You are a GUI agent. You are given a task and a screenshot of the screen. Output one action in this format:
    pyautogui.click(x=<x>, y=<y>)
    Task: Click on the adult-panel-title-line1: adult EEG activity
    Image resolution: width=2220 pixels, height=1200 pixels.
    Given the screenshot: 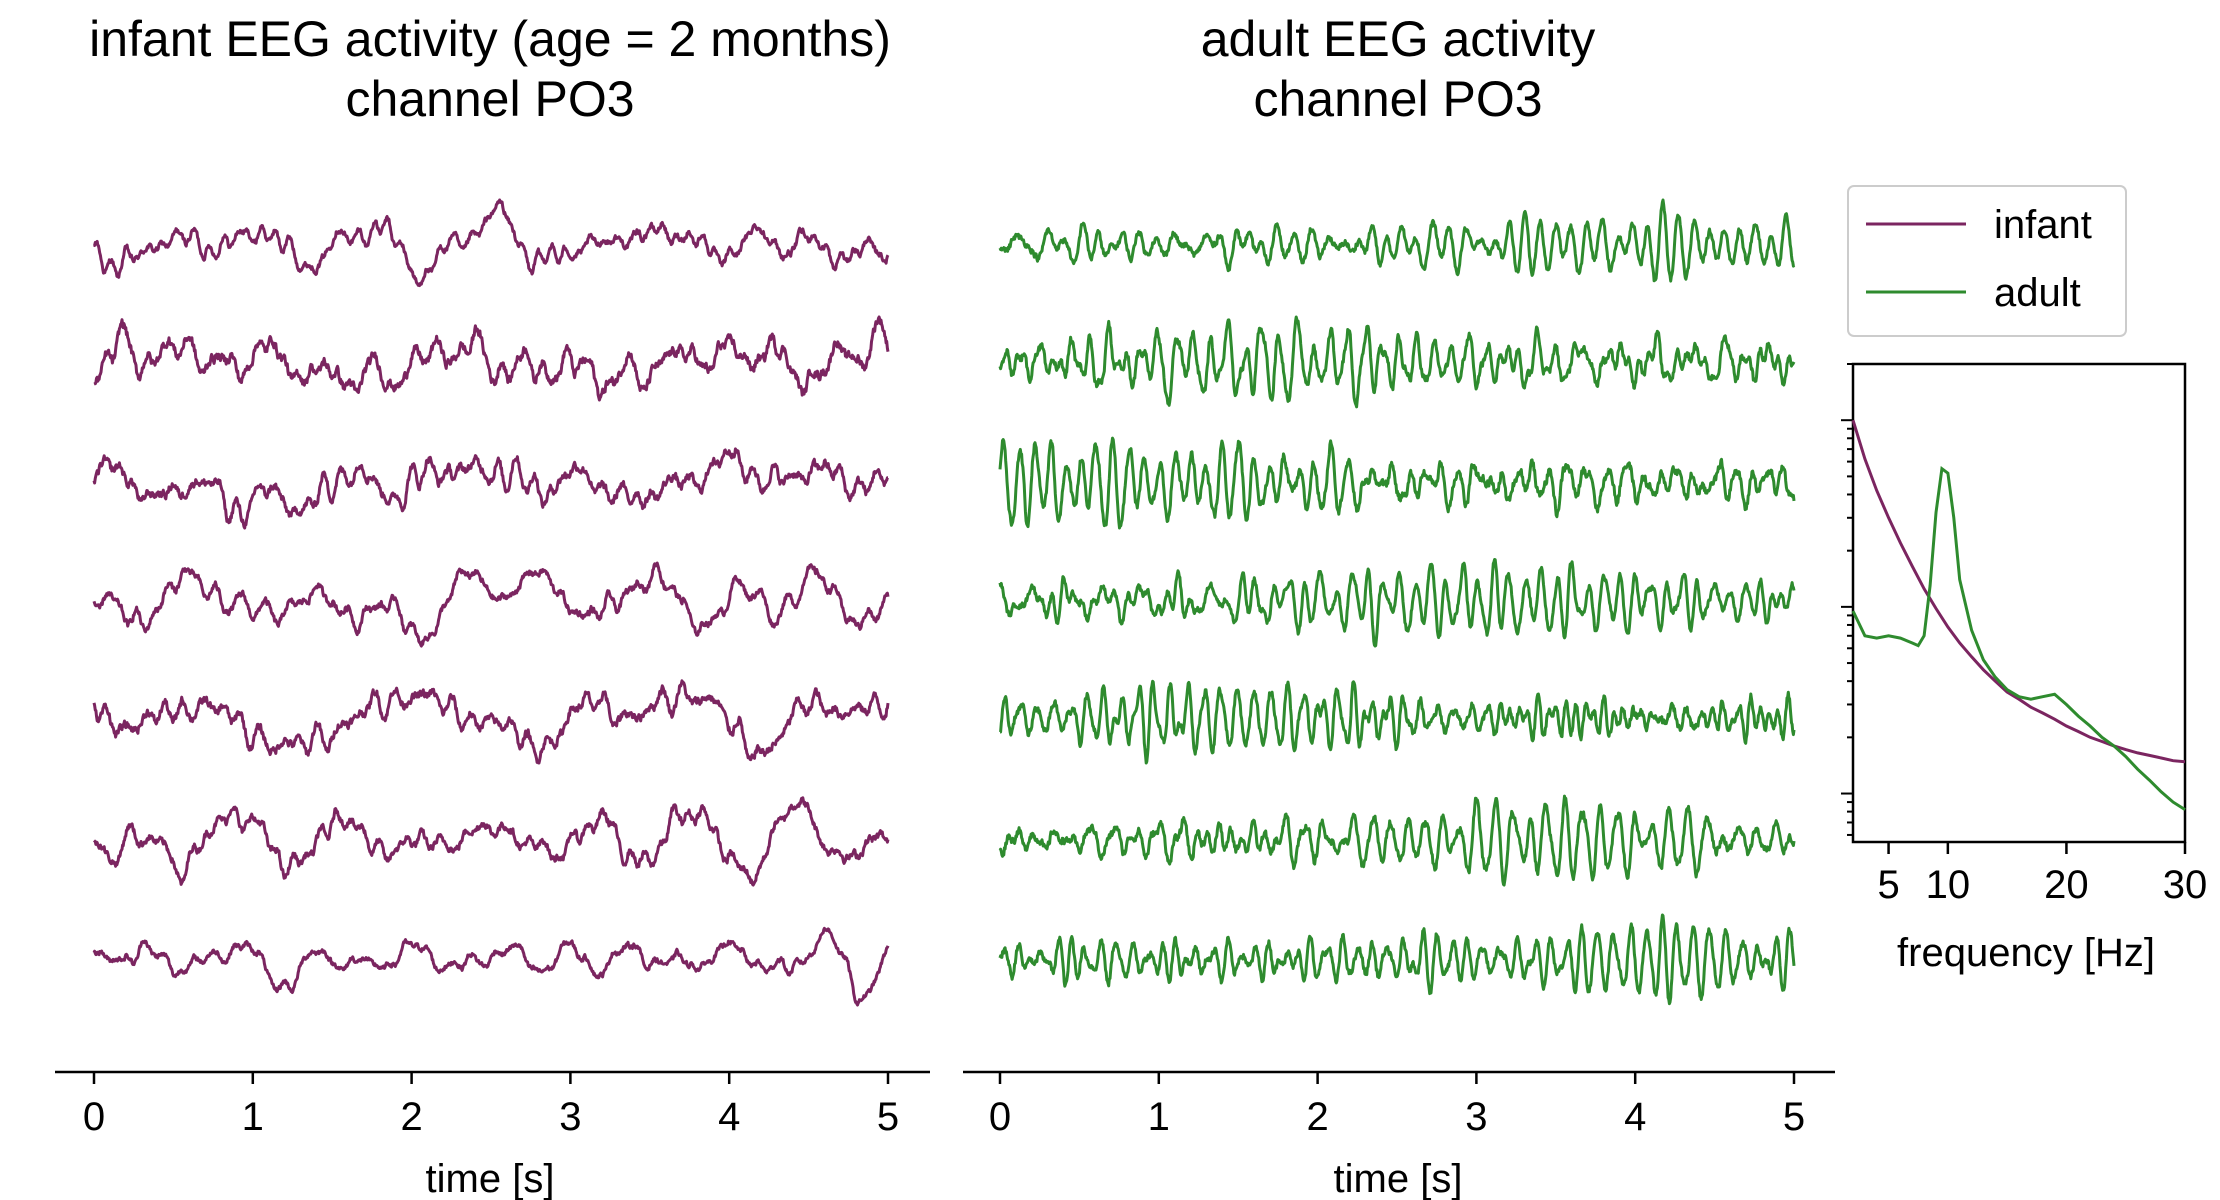 What is the action you would take?
    pyautogui.click(x=1398, y=39)
    